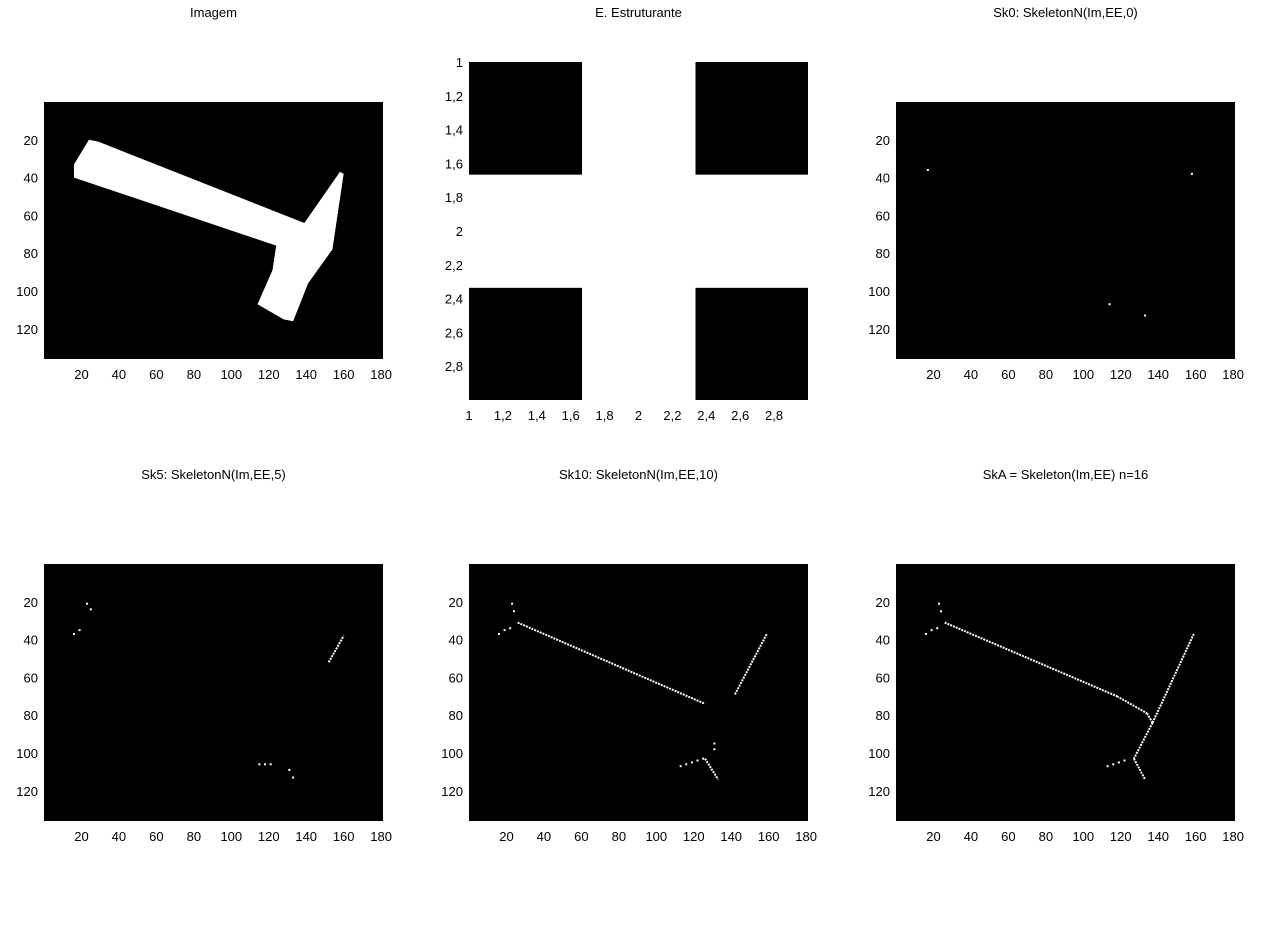  Describe the element at coordinates (638, 12) in the screenshot. I see `panel-title: E. Estruturante` at that location.